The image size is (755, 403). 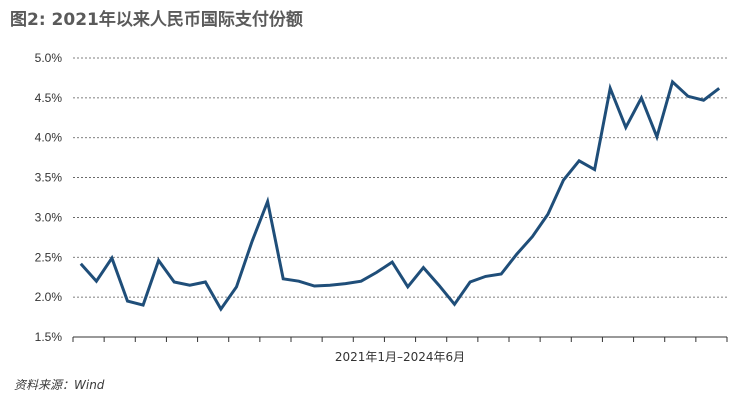 I want to click on y-tick-labels: 1.5% 2.0% 2.5% 3.0% 3.5% 4.0% 4.5% 5.0%, so click(x=49, y=197).